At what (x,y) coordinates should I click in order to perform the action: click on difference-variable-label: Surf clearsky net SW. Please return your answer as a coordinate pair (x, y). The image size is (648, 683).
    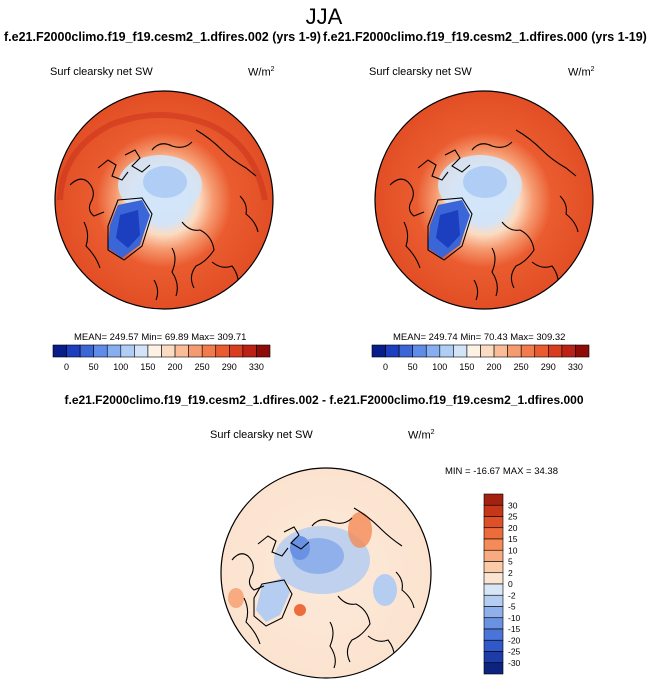
    Looking at the image, I should click on (261, 435).